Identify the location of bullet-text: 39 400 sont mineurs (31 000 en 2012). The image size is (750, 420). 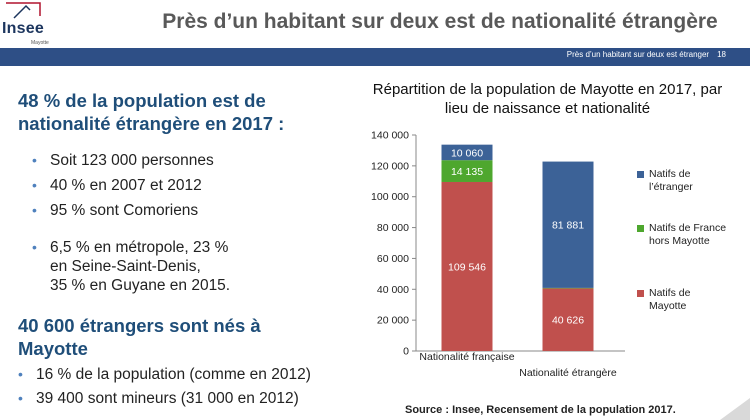
(167, 398).